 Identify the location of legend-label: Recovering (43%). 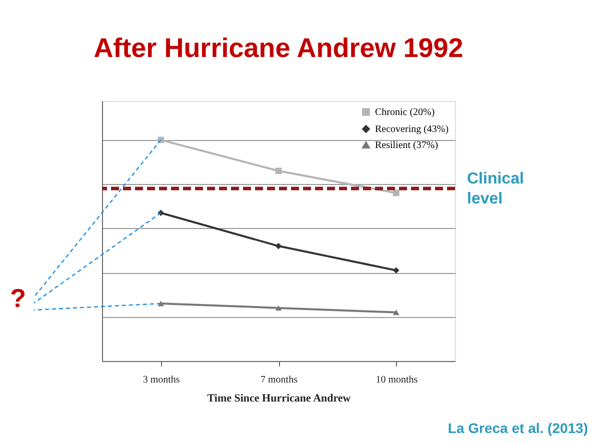
(412, 129).